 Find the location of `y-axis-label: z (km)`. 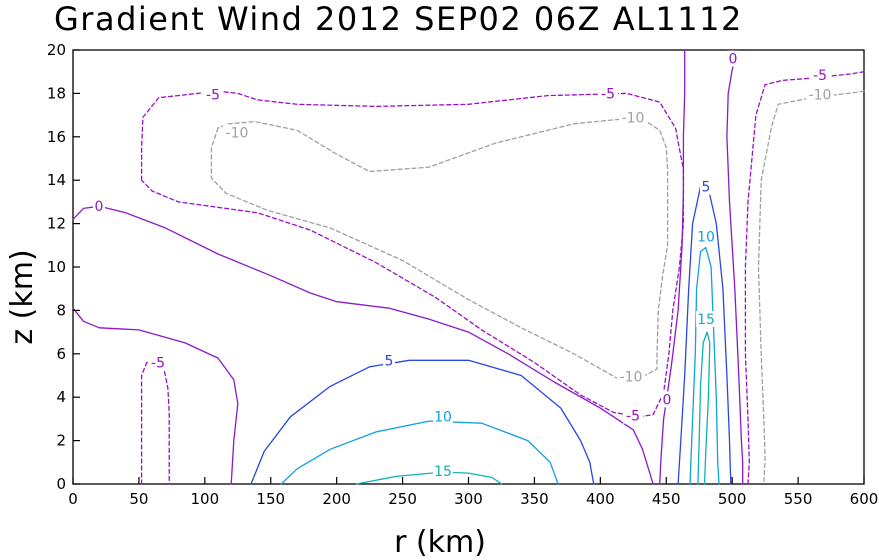

y-axis-label: z (km) is located at coordinates (22, 296).